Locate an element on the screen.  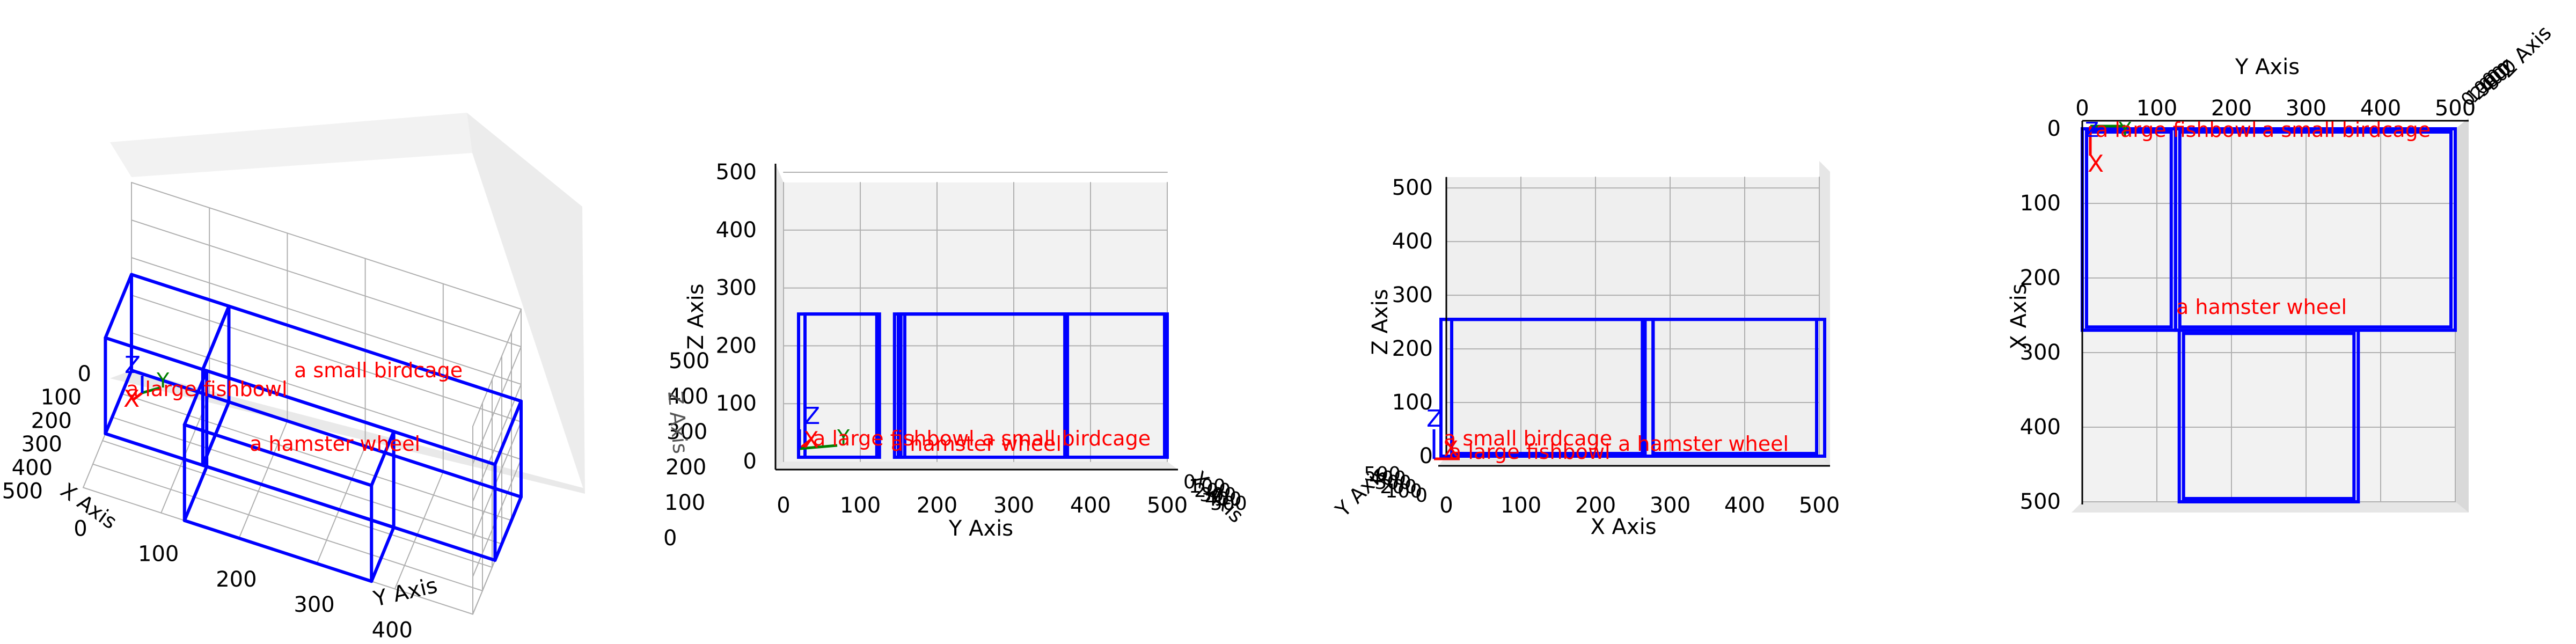
back-pane is located at coordinates (291, 145).